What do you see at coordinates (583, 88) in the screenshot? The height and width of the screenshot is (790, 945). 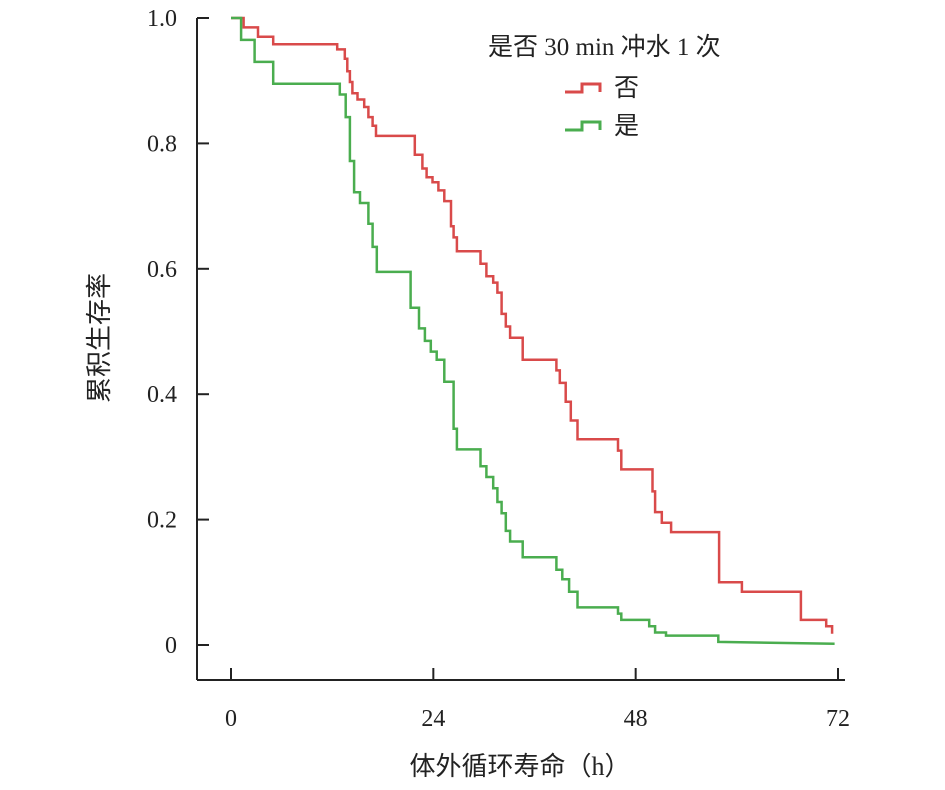 I see `legend-swatch-no` at bounding box center [583, 88].